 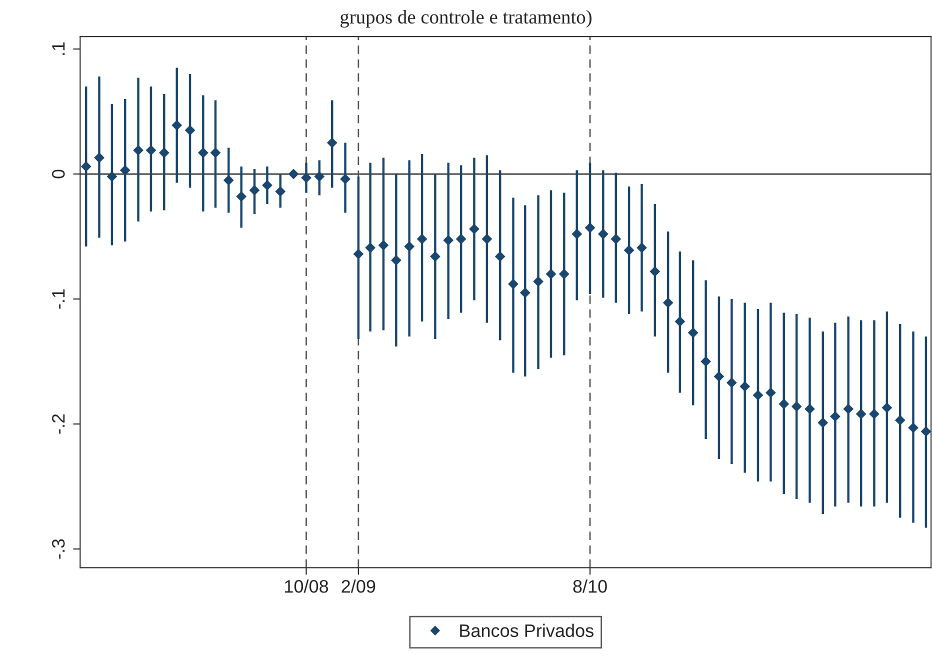 I want to click on legend-label: Bancos Privados, so click(x=527, y=631).